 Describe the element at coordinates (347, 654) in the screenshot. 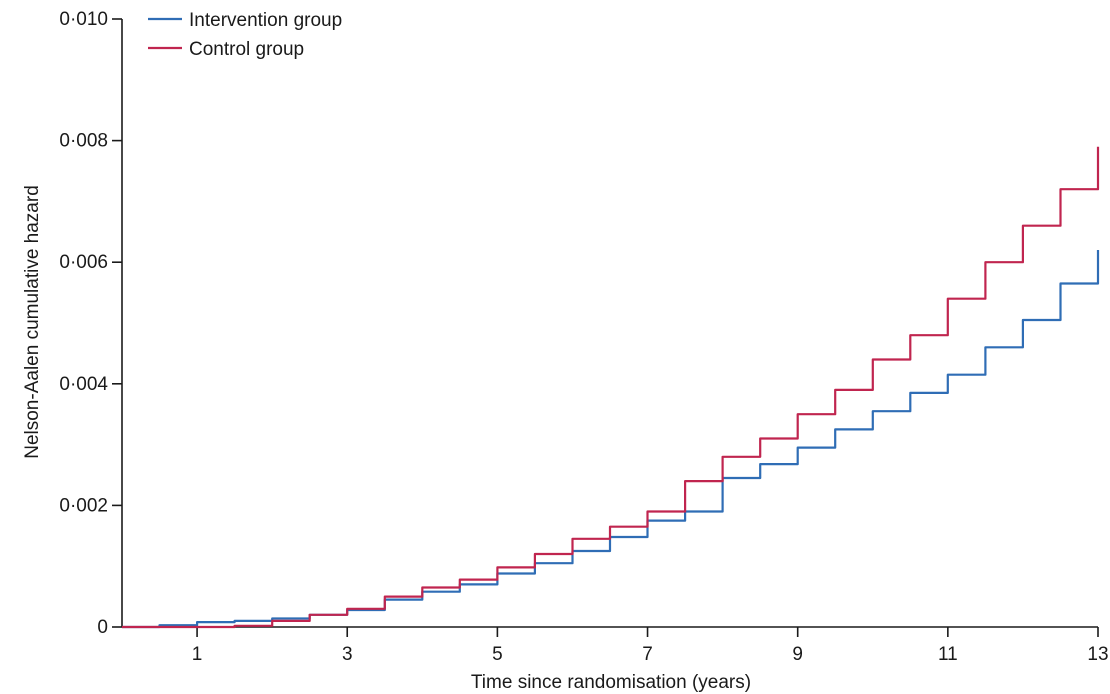

I see `x-tick-label: 3` at that location.